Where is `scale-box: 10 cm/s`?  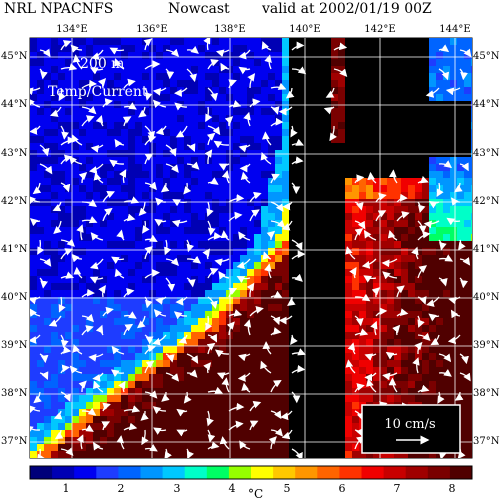 scale-box: 10 cm/s is located at coordinates (411, 429).